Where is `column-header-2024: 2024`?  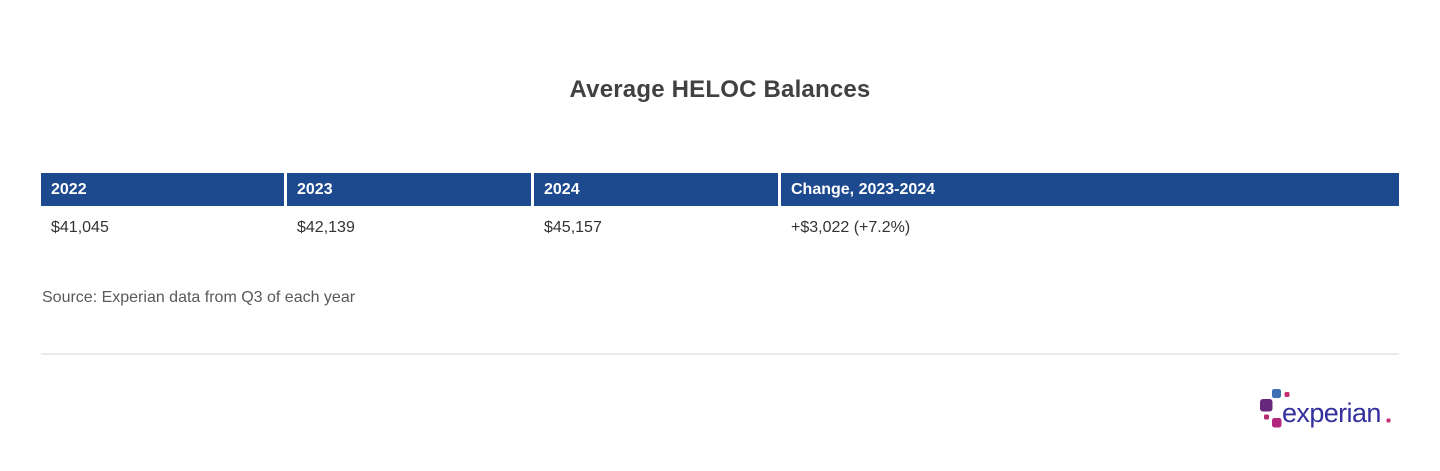 column-header-2024: 2024 is located at coordinates (657, 189).